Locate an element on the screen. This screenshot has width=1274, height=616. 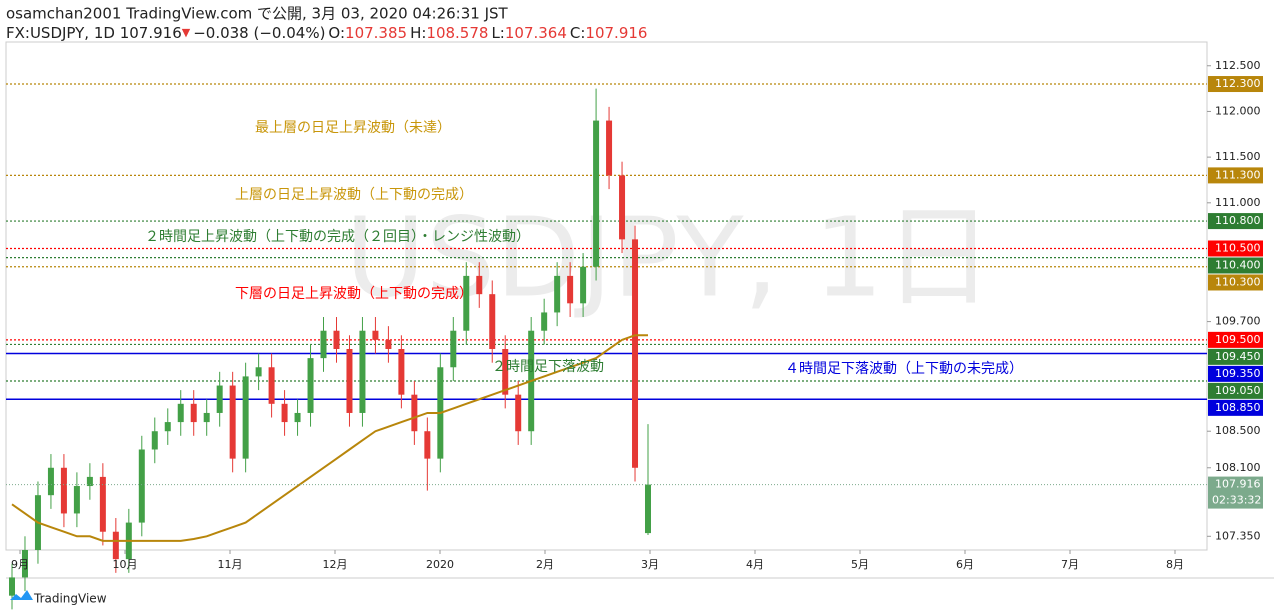
x-tick-label: 7月 is located at coordinates (1070, 564).